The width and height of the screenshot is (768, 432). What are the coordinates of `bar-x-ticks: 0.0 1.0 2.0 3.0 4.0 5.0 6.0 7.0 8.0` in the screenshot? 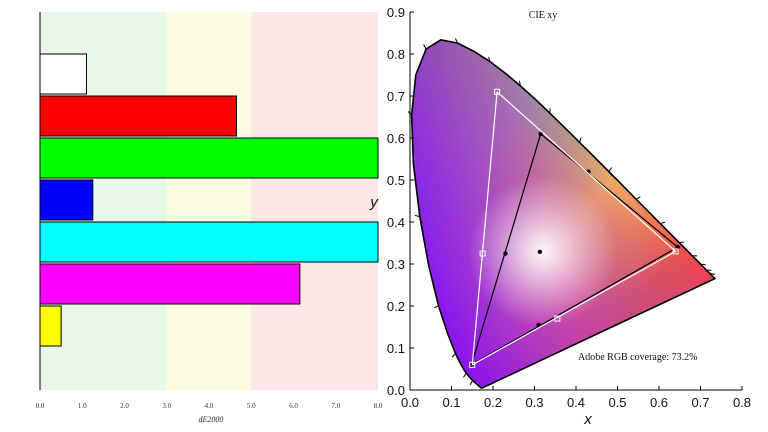 It's located at (209, 406).